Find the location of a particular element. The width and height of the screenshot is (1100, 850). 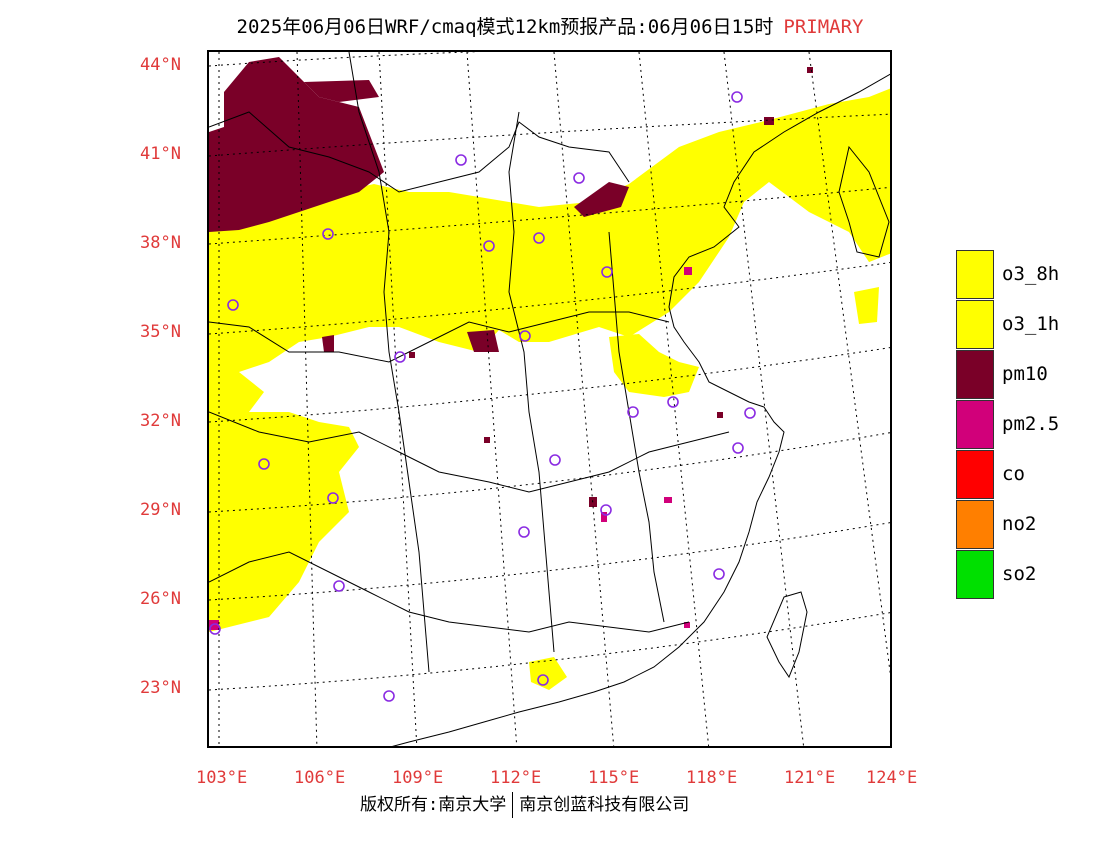

legend-label: o3_1h is located at coordinates (1031, 324).